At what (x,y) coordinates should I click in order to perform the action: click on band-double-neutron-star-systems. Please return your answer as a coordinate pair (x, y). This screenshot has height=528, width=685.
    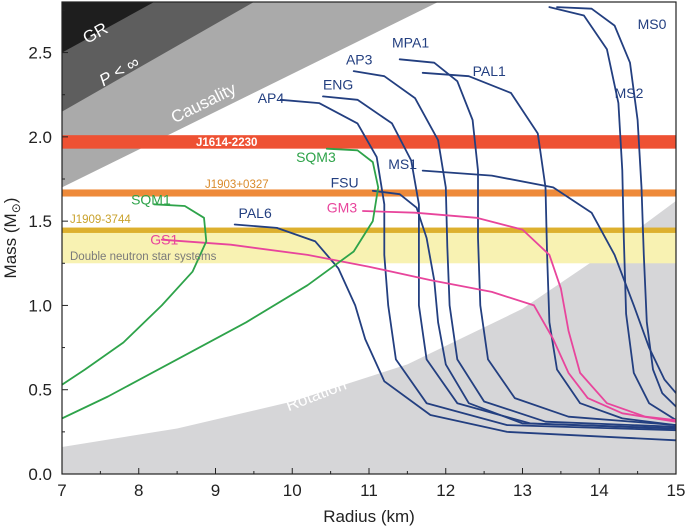
    Looking at the image, I should click on (369, 248).